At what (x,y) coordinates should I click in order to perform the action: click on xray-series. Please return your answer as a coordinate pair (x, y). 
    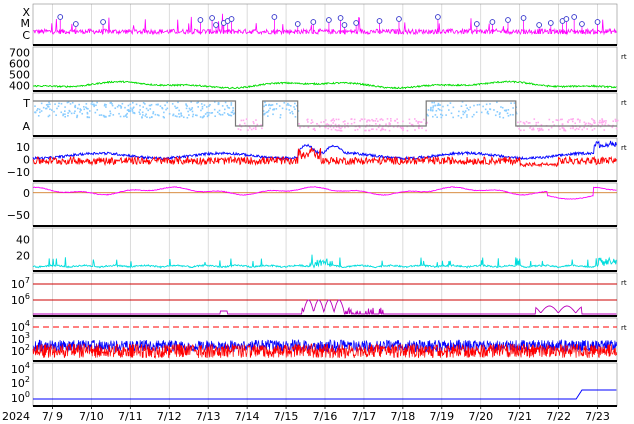
    Looking at the image, I should click on (324, 24).